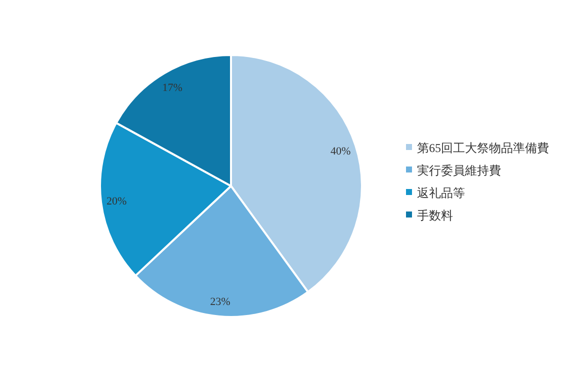 This screenshot has height=365, width=561. Describe the element at coordinates (459, 171) in the screenshot. I see `legend-label: 実行委員維持費` at that location.